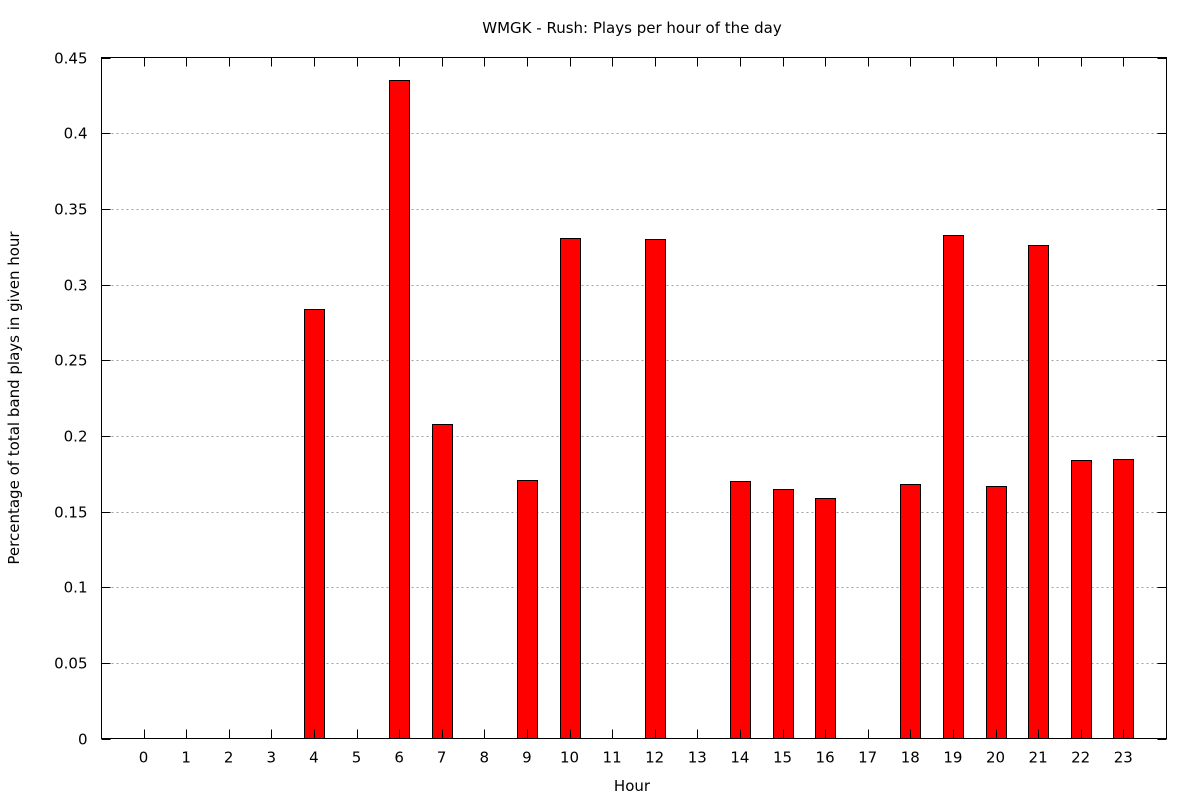  What do you see at coordinates (569, 758) in the screenshot?
I see `x-tick-label: 10` at bounding box center [569, 758].